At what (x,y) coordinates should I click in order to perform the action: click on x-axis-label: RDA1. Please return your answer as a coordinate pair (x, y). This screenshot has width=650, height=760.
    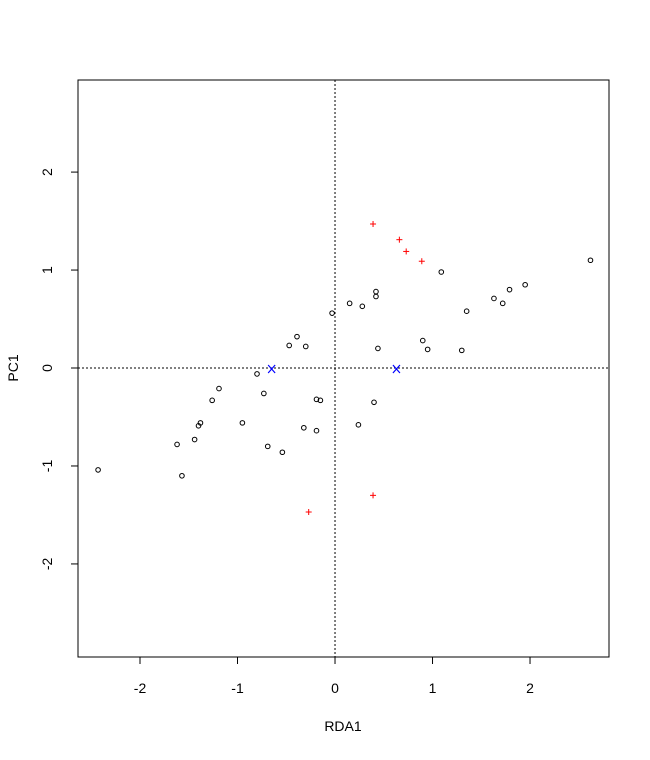
    Looking at the image, I should click on (343, 726).